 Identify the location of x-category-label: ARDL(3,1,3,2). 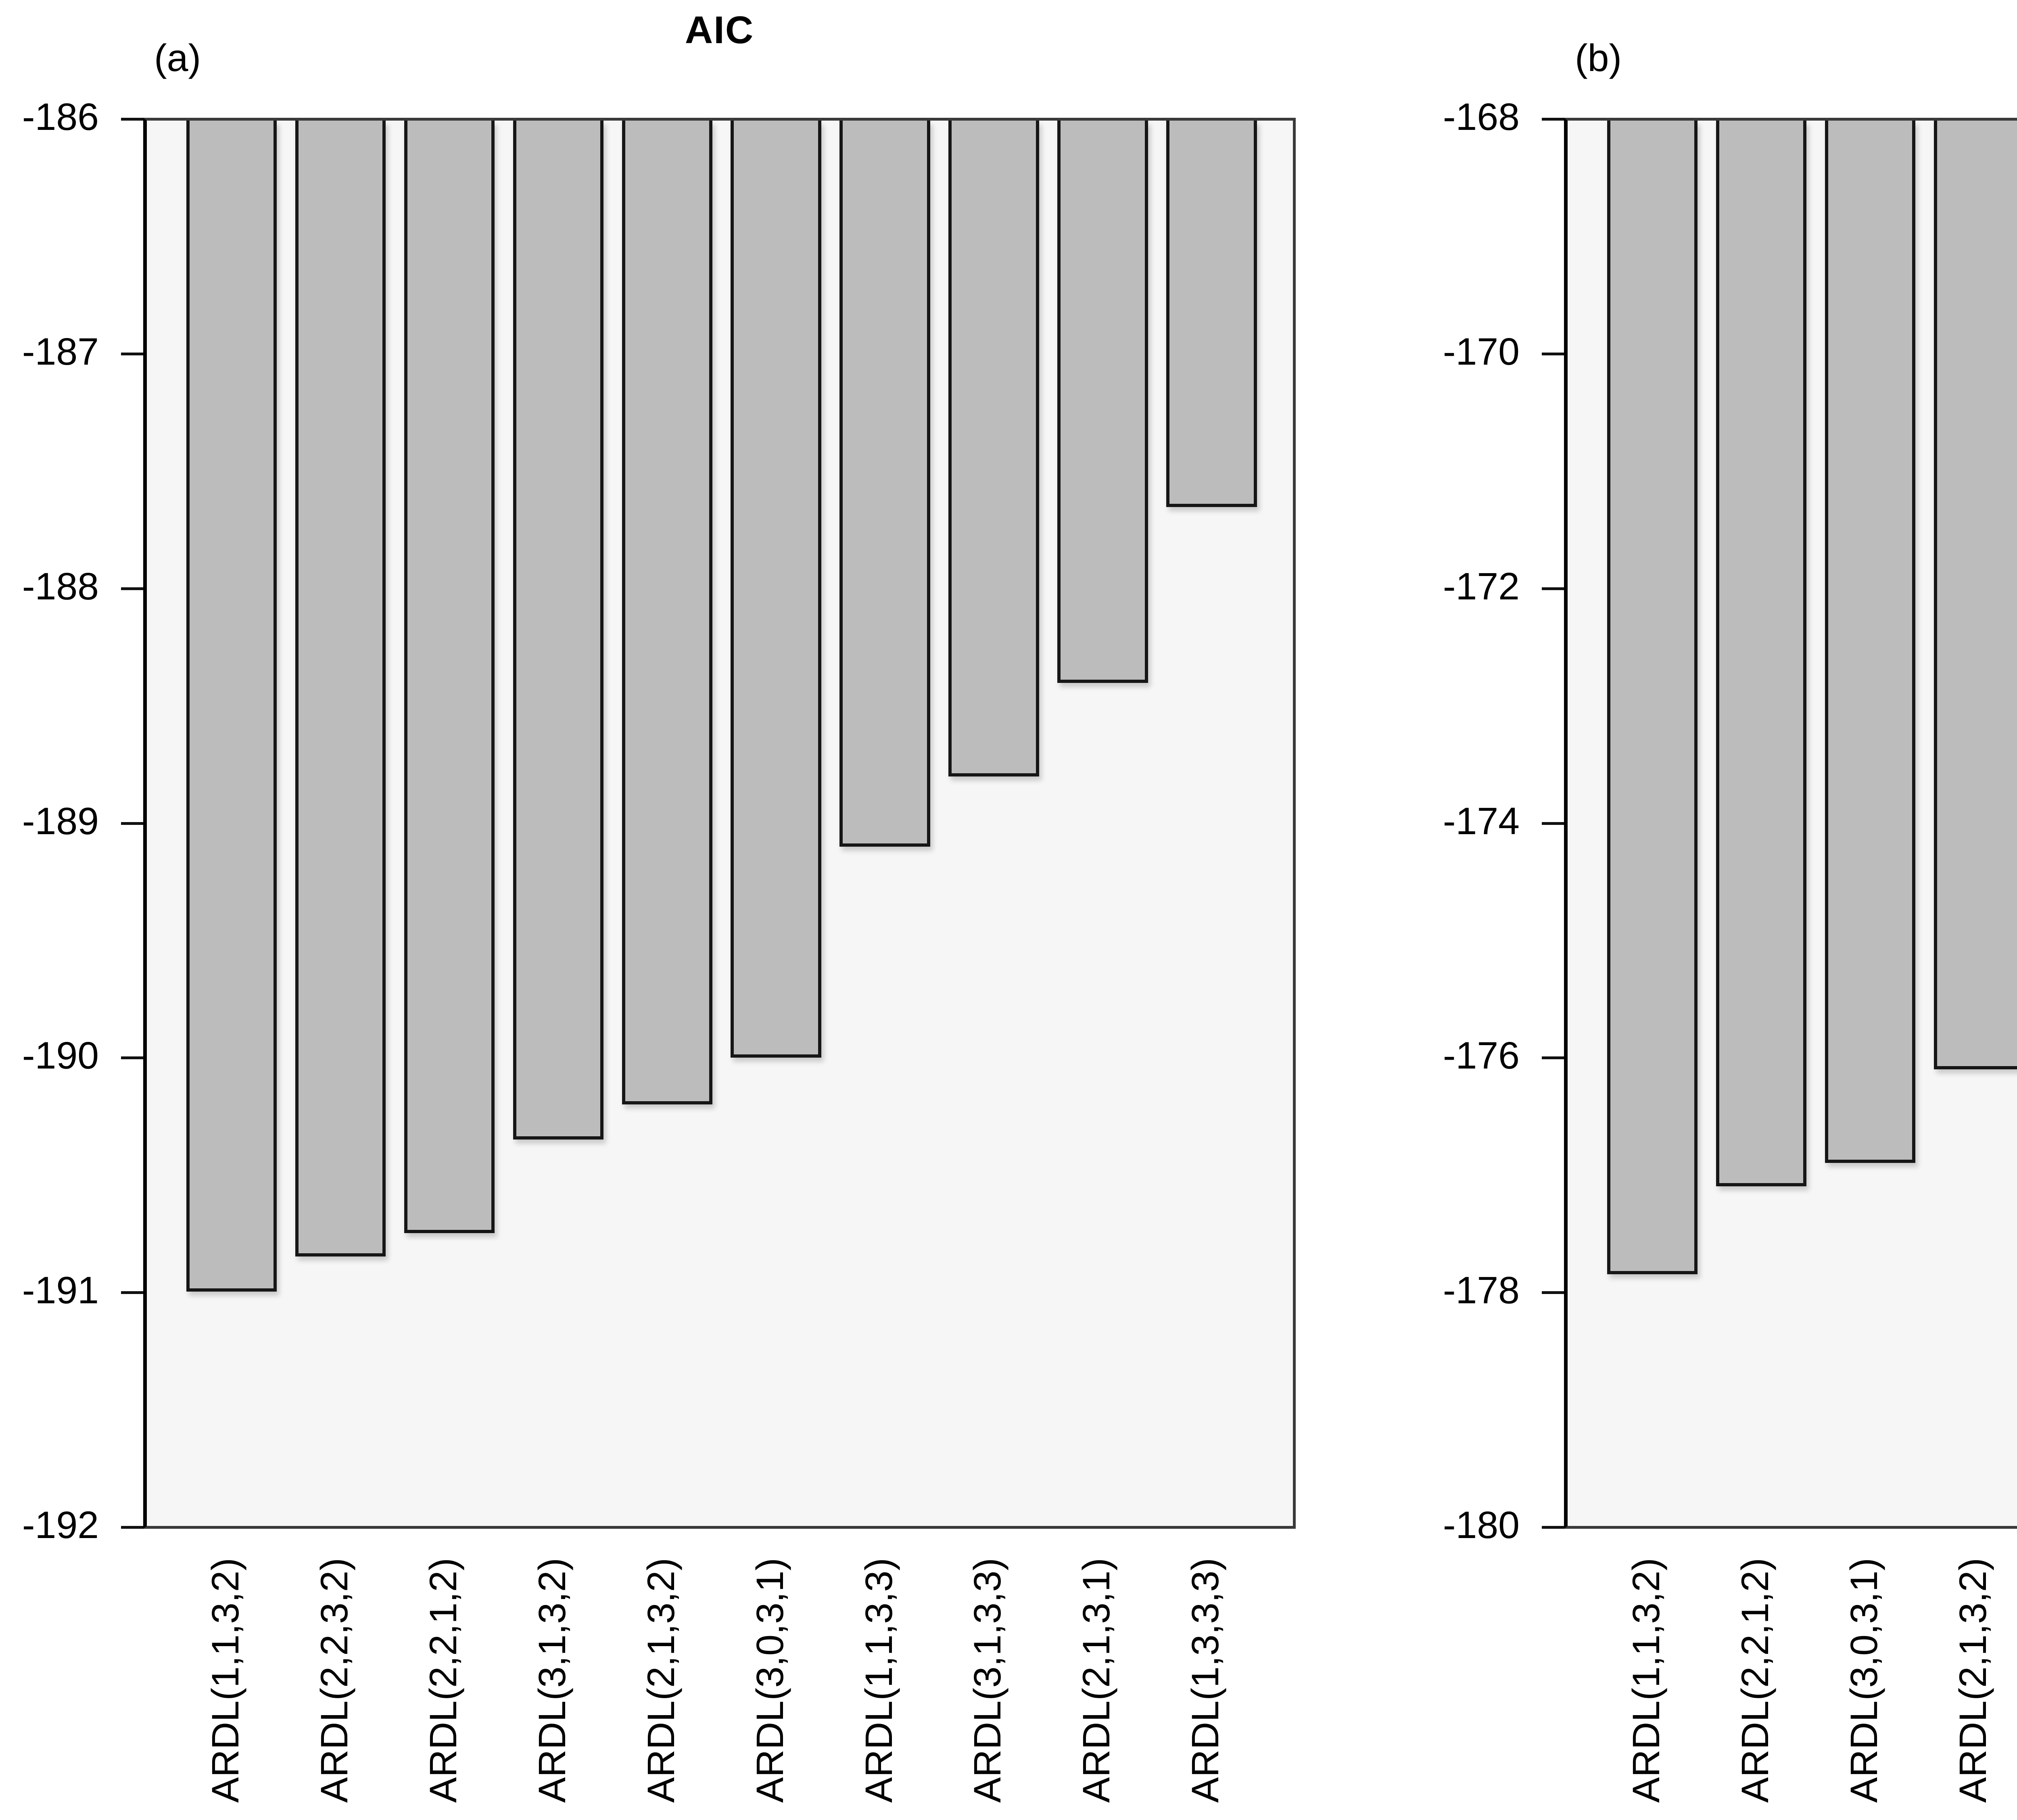
(552, 1680).